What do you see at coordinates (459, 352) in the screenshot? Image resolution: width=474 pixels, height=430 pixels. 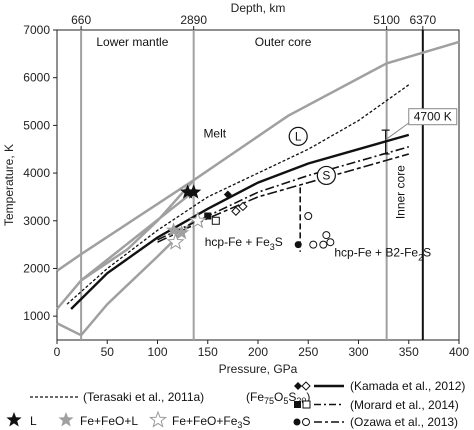 I see `x-tick-label: 400` at bounding box center [459, 352].